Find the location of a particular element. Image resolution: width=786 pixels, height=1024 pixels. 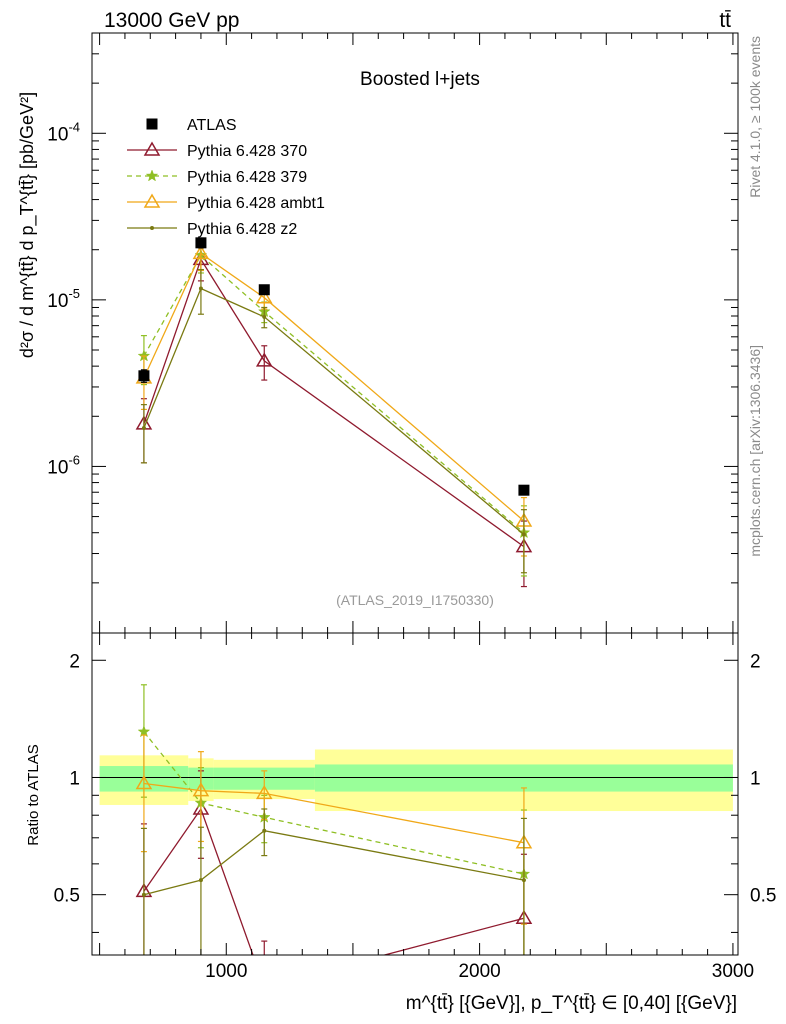

analysis-id-label: (ATLAS_2019_I1750330) is located at coordinates (415, 600).